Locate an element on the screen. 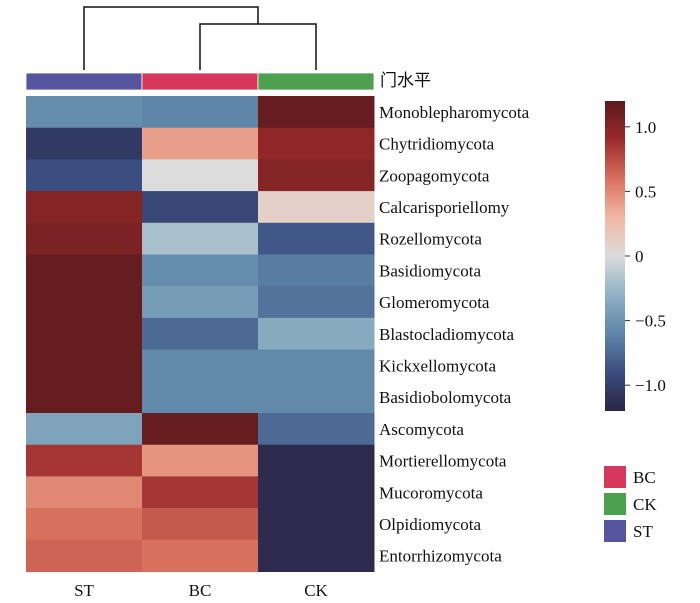  column-label: BC is located at coordinates (200, 590).